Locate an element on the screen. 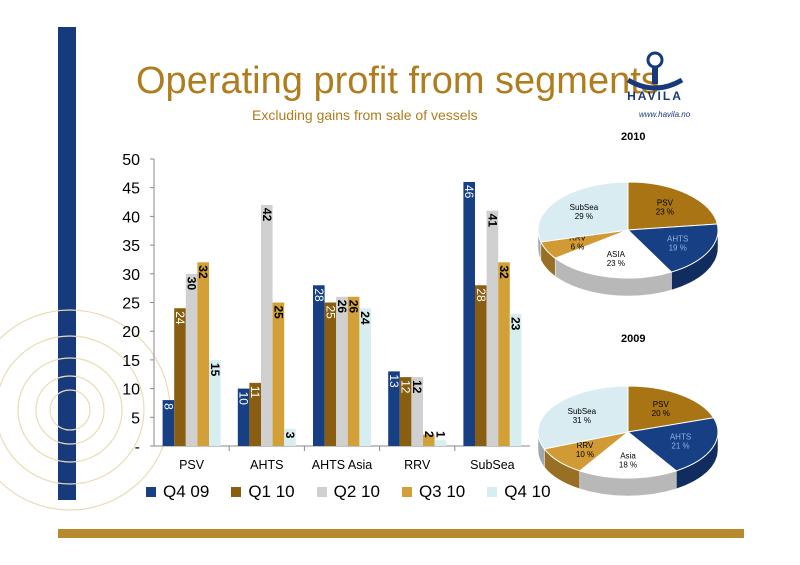 Image resolution: width=800 pixels, height=565 pixels. pie-label-asia: Asia is located at coordinates (628, 456).